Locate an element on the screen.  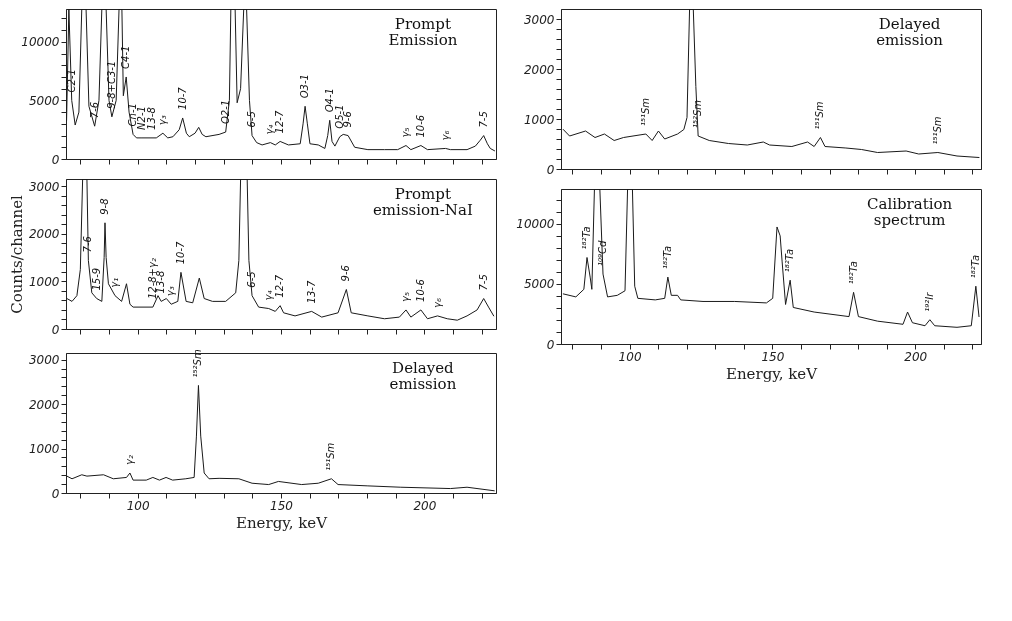
annotation: 12-8+γ₂ is located at coordinates (152, 279).